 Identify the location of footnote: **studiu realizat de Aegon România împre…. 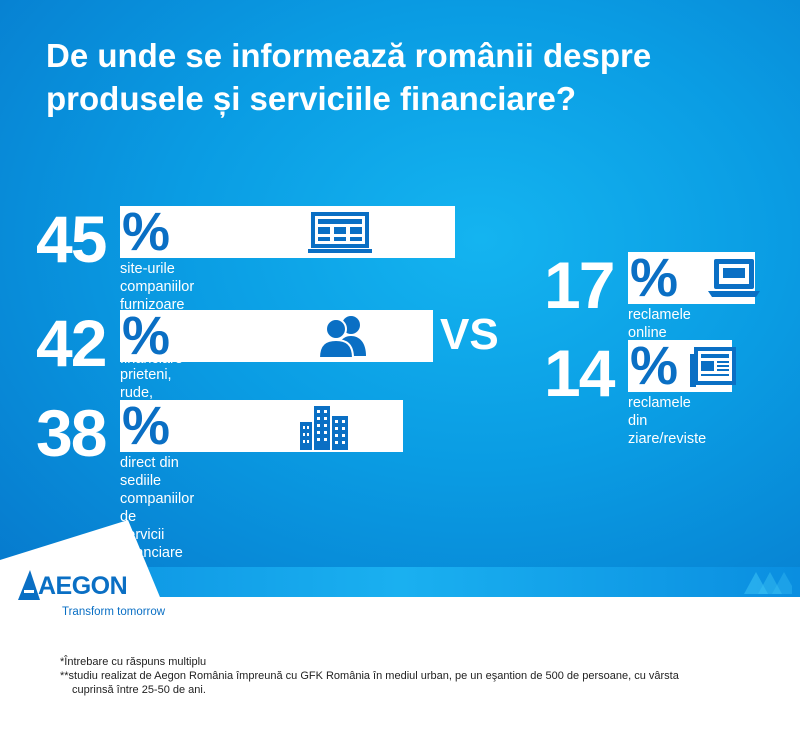
(369, 676).